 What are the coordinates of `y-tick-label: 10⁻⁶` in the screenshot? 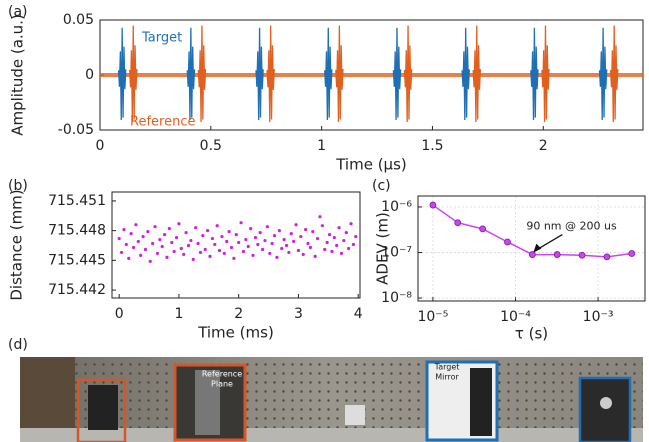 It's located at (396, 207).